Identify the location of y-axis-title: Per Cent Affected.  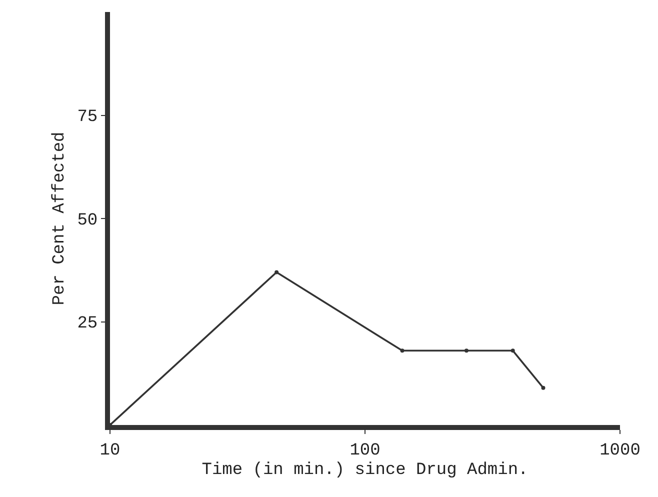
(60, 219).